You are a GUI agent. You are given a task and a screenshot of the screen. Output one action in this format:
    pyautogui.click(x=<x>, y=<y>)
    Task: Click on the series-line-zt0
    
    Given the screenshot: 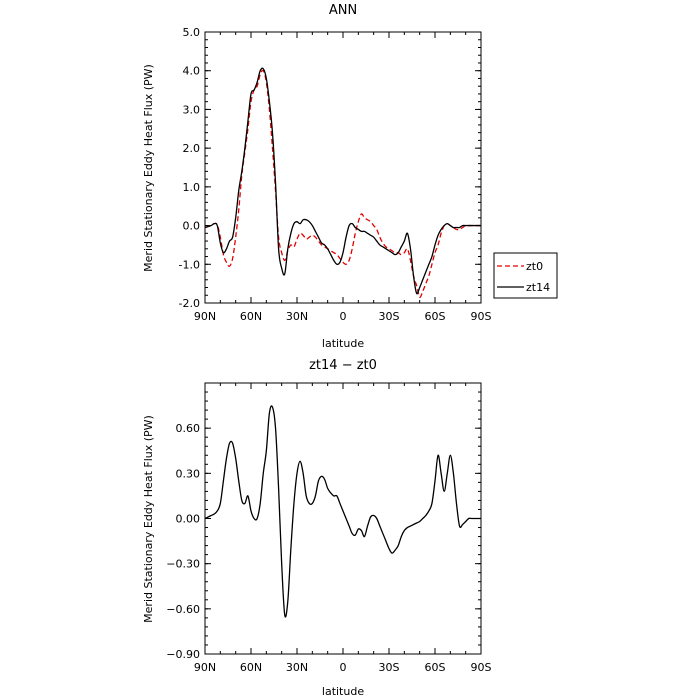 What is the action you would take?
    pyautogui.click(x=342, y=183)
    